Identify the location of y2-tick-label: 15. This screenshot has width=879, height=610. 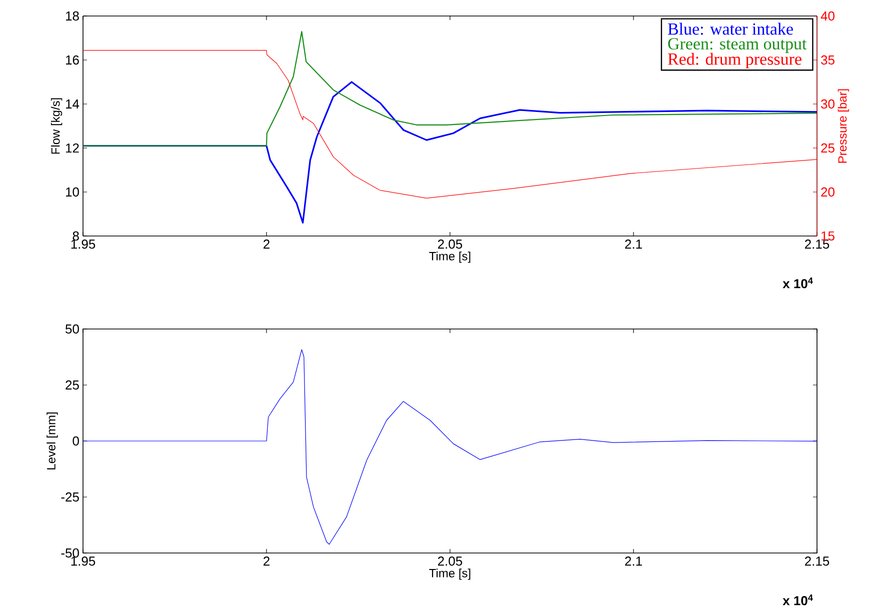
(828, 236).